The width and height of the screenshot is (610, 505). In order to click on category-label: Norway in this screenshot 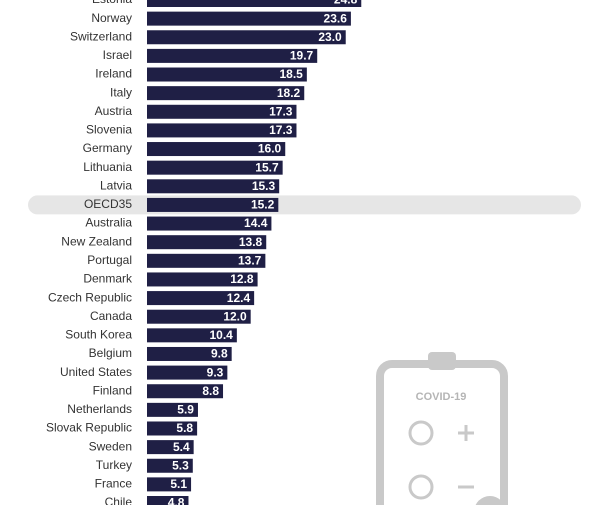, I will do `click(111, 18)`.